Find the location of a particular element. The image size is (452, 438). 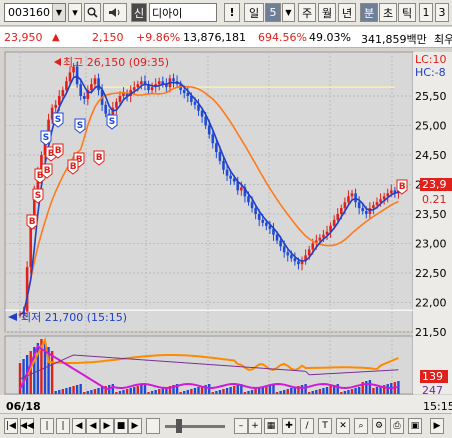

volume-ma-purple is located at coordinates (209, 367).